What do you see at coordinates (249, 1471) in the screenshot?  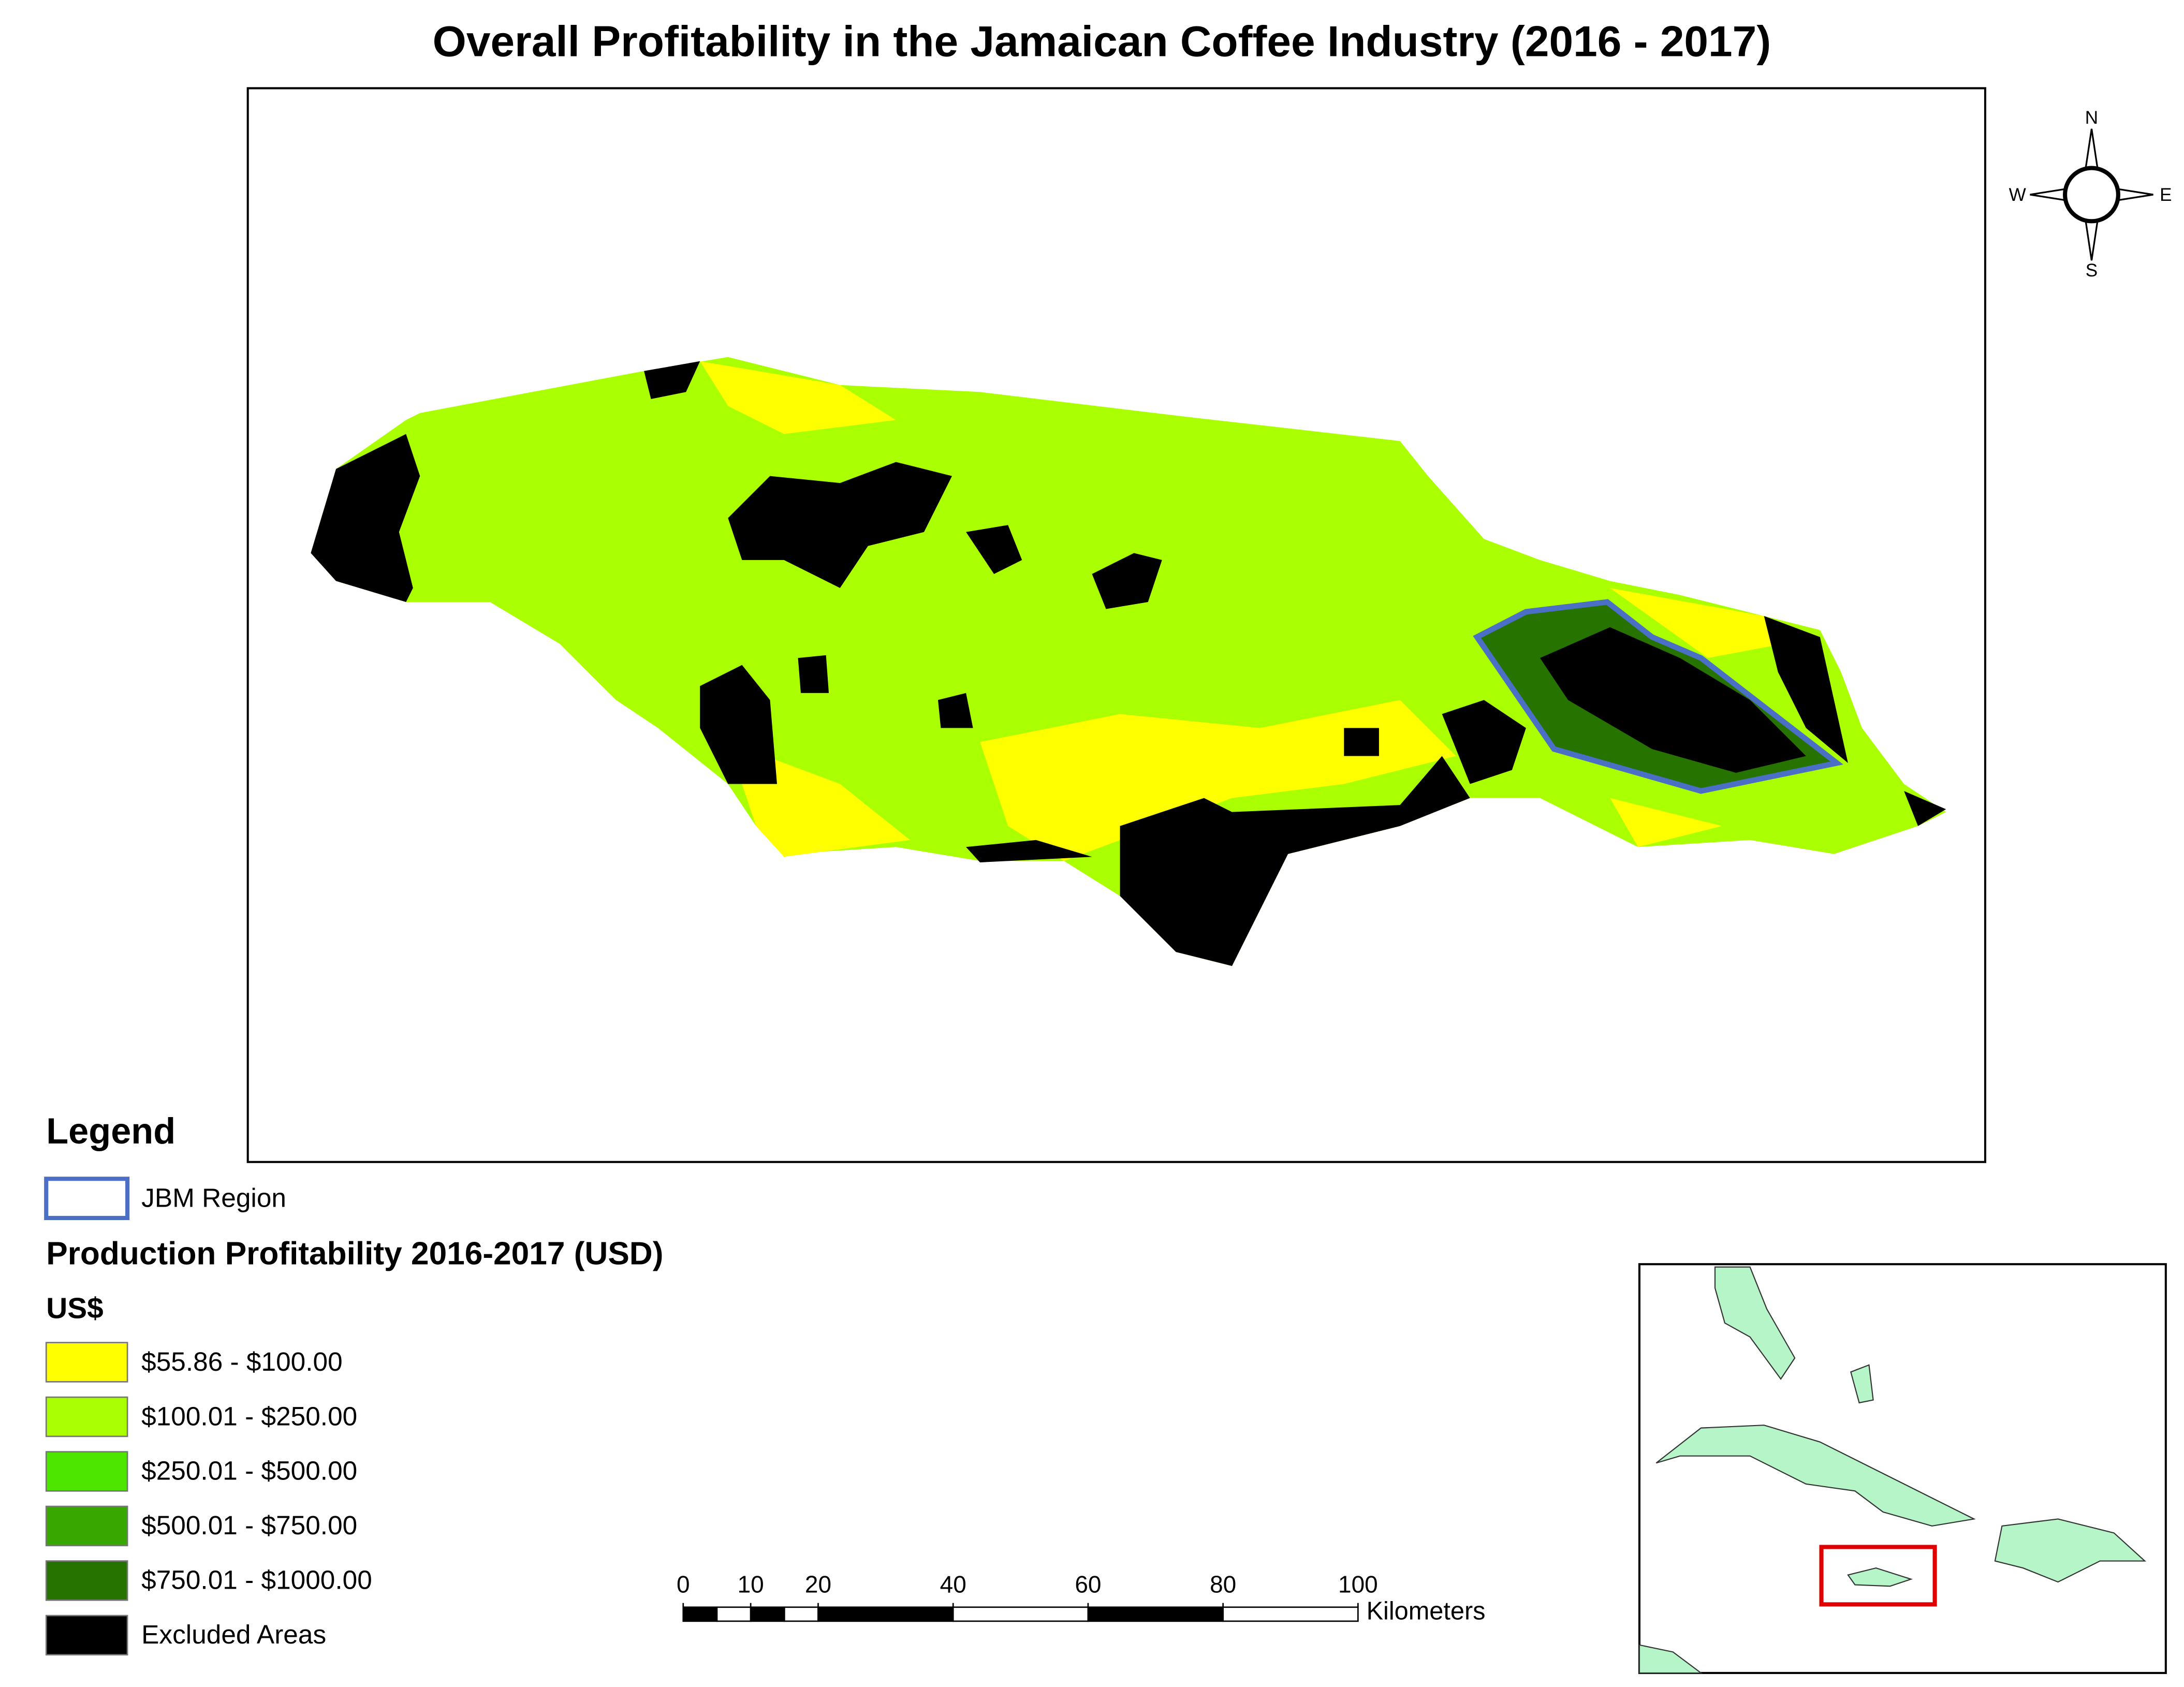 I see `legend-label: $250.01 - $500.00` at bounding box center [249, 1471].